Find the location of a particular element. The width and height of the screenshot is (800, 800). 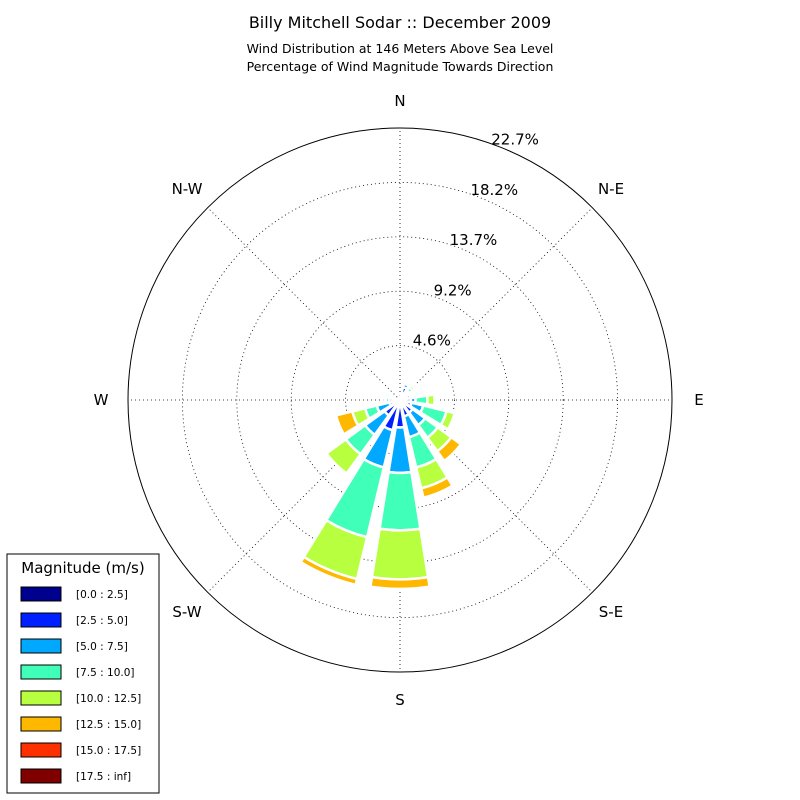

wind-bar-dir4-bin5 is located at coordinates (452, 422).